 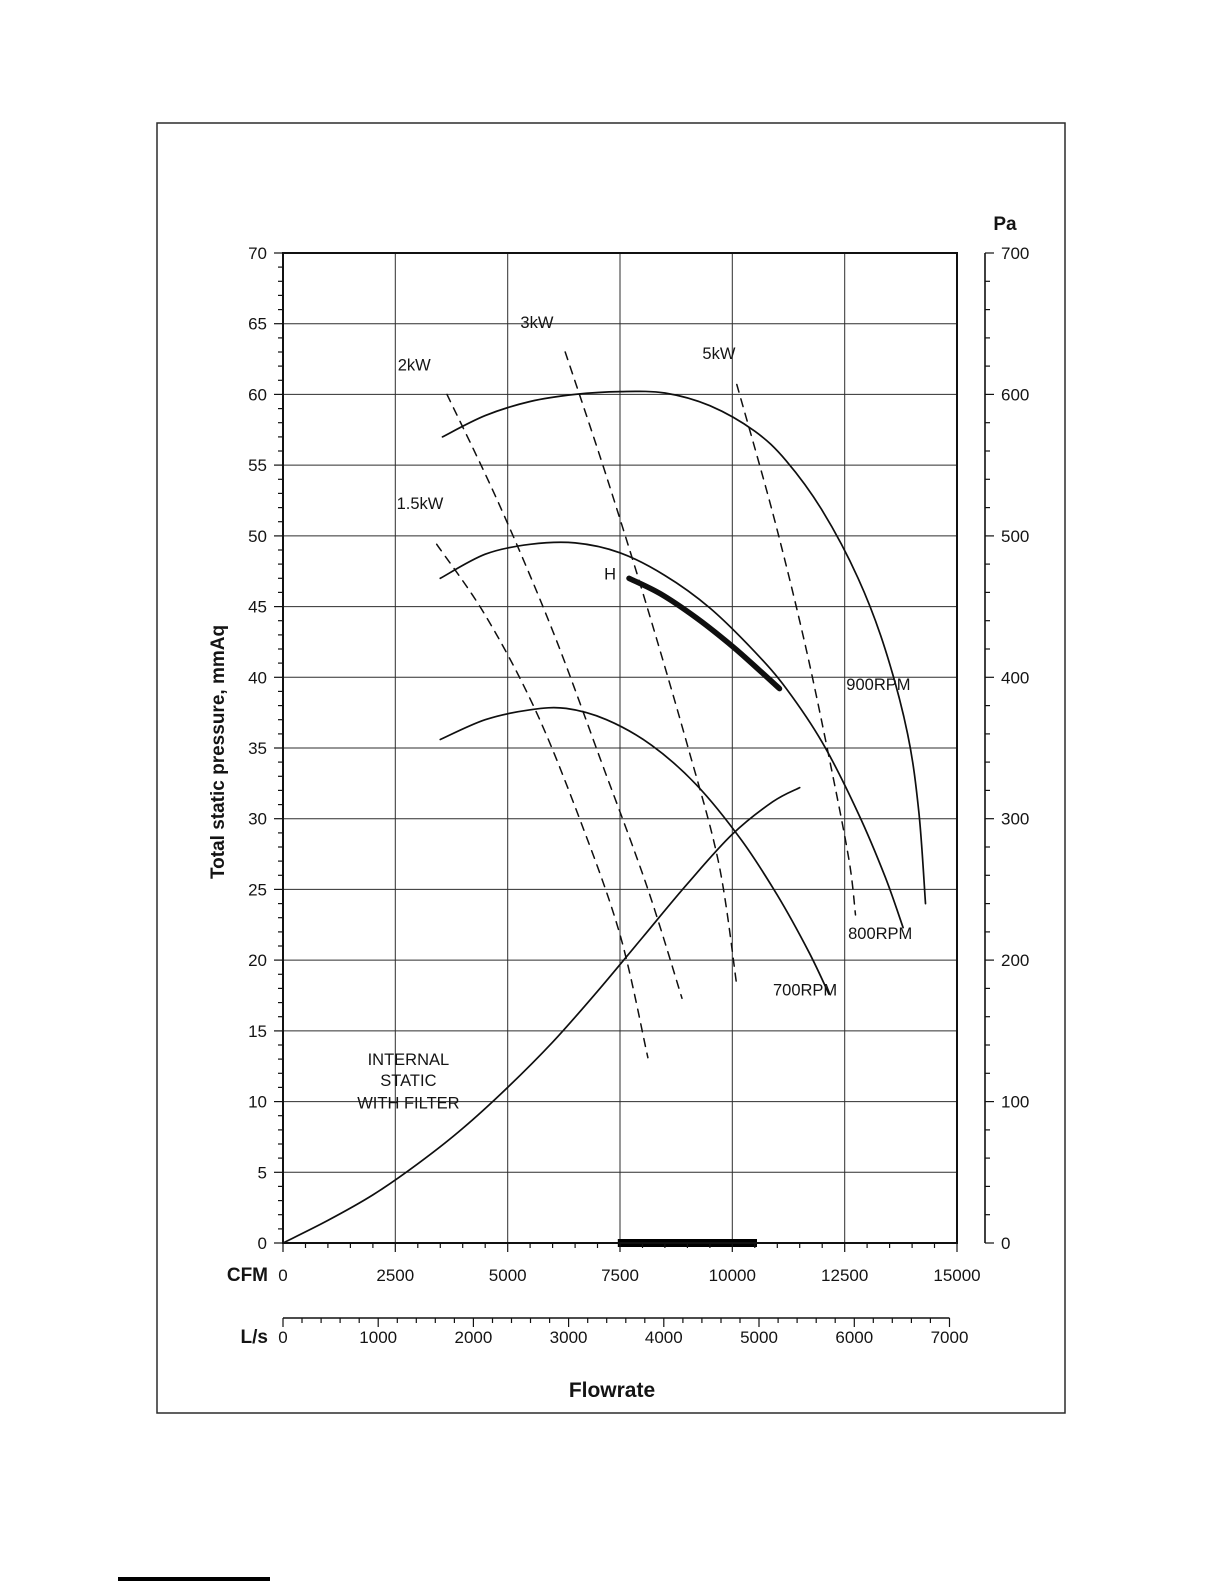 What do you see at coordinates (796, 649) in the screenshot?
I see `curve-power-5kw` at bounding box center [796, 649].